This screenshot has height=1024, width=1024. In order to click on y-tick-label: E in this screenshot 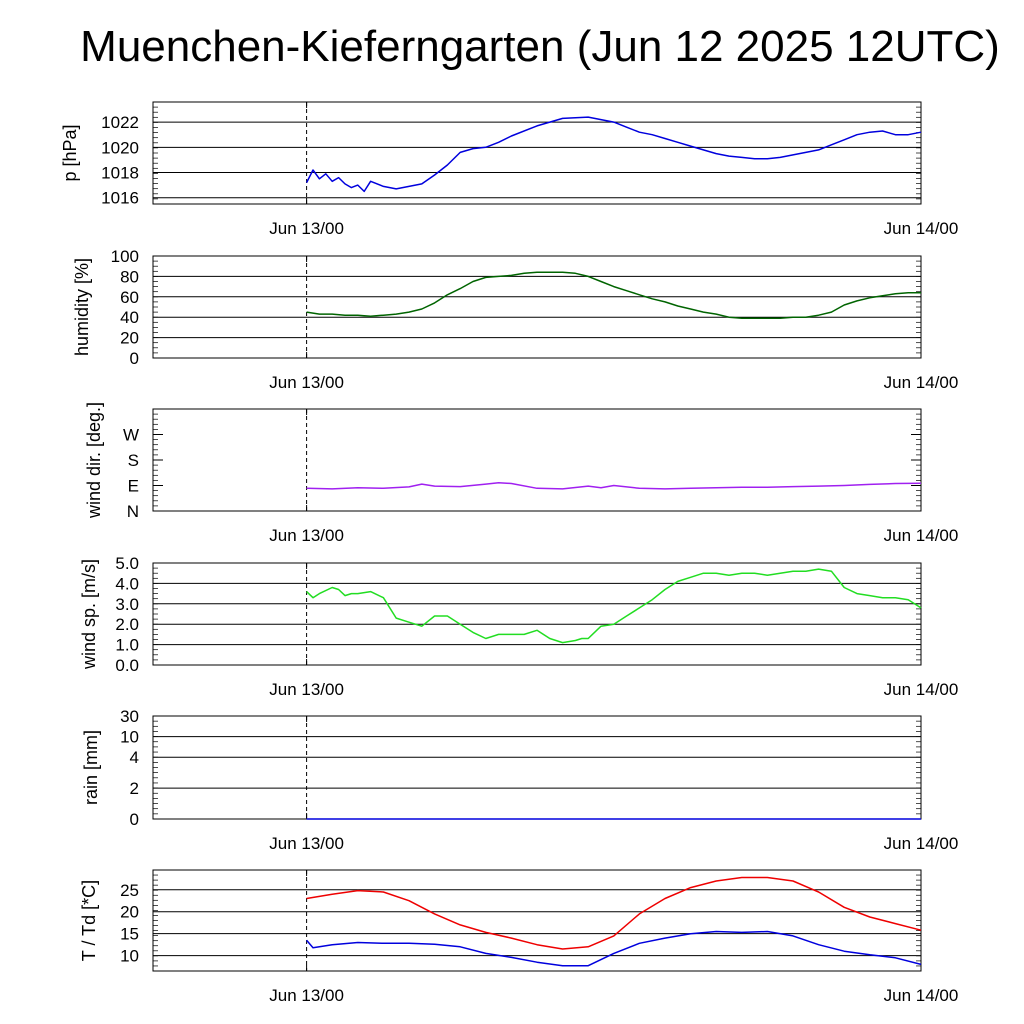, I will do `click(133, 486)`.